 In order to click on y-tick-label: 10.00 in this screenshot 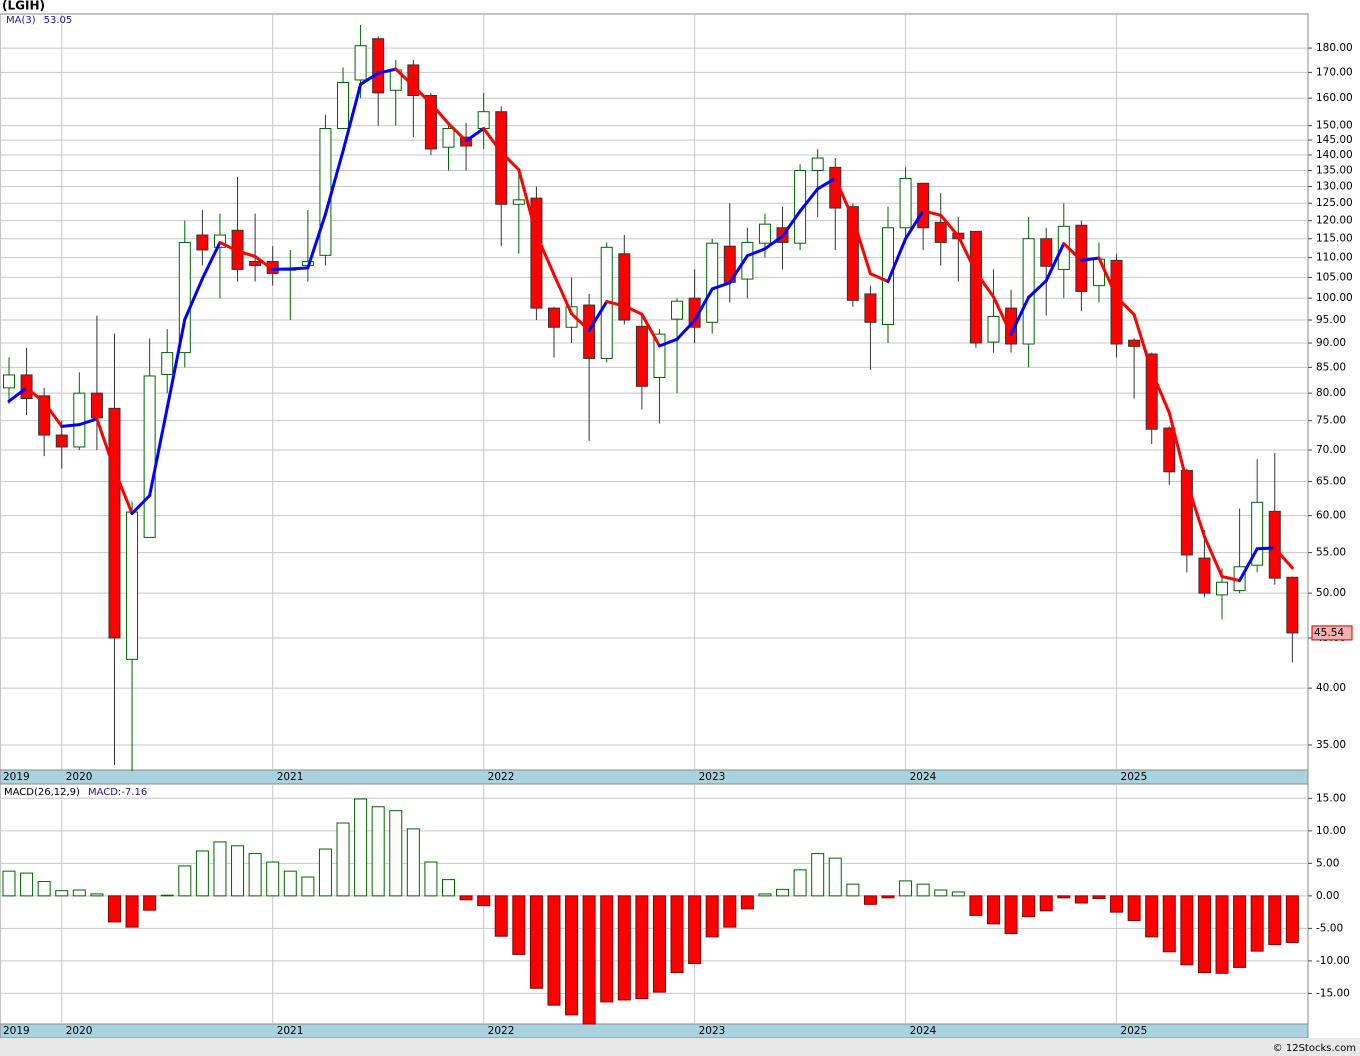, I will do `click(1331, 831)`.